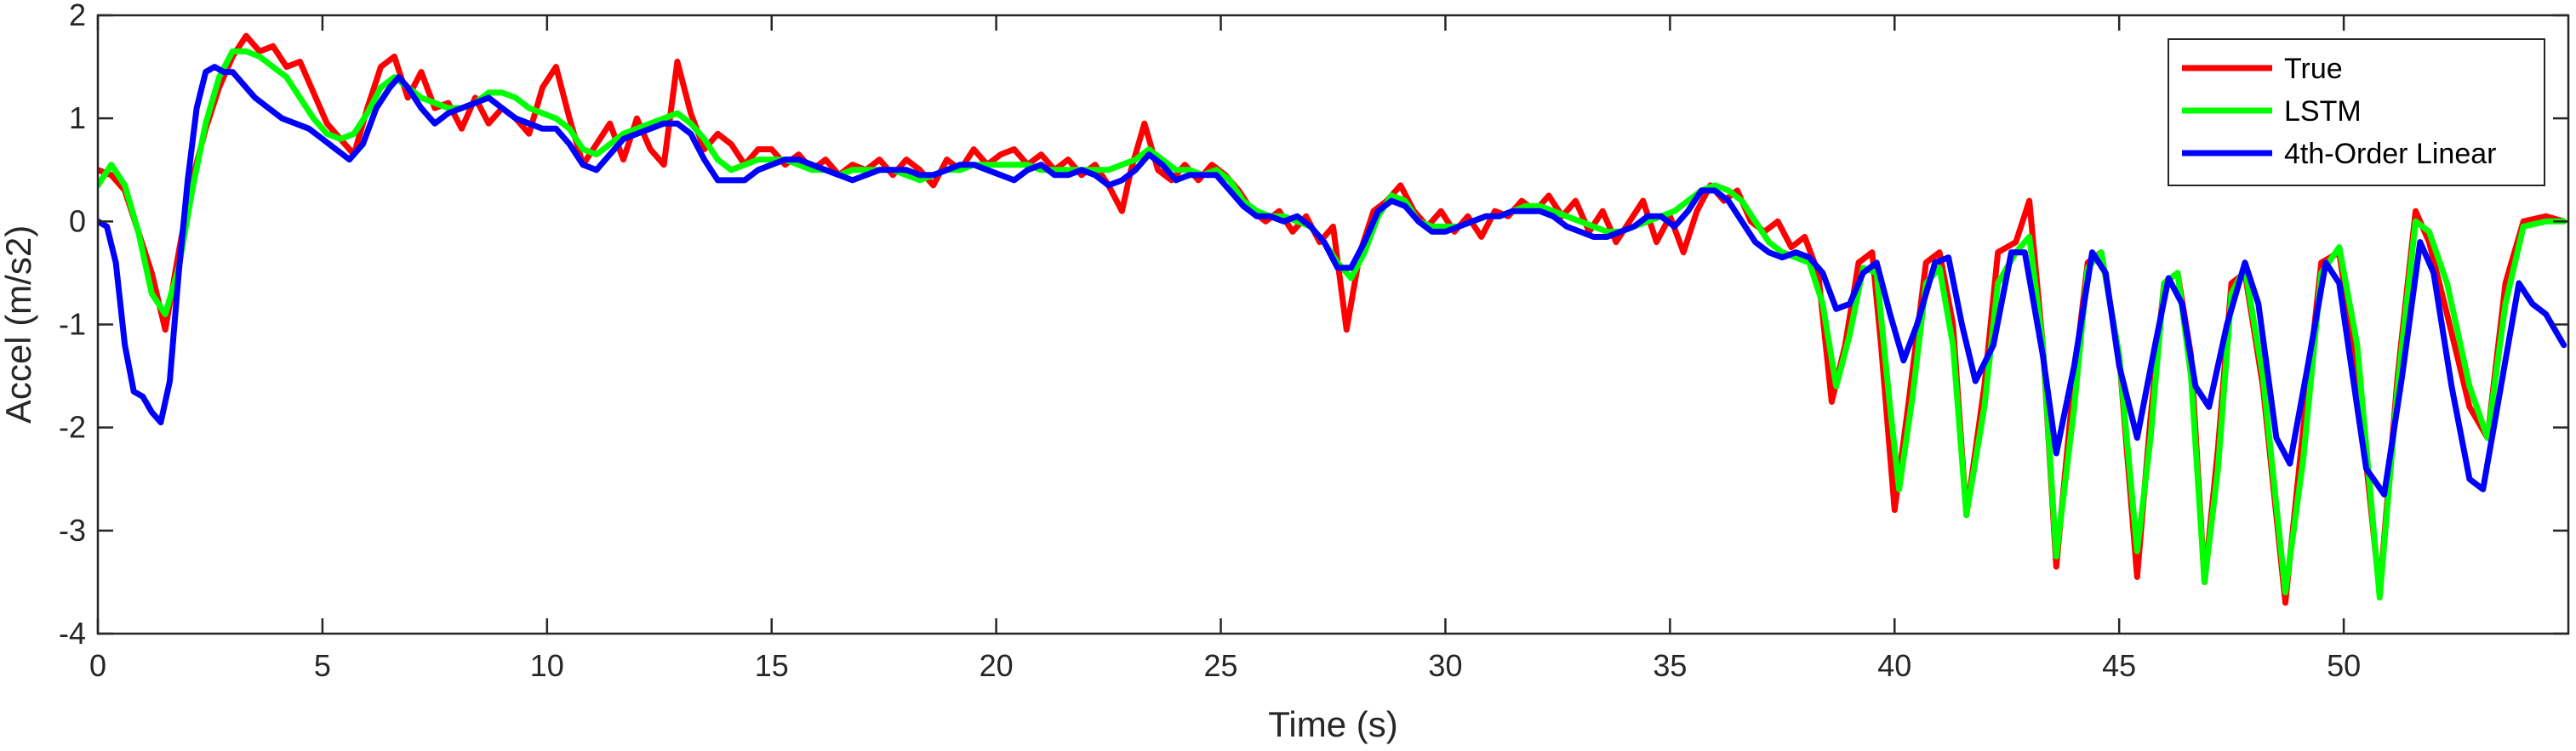  Describe the element at coordinates (19, 324) in the screenshot. I see `y-axis-label: Accel (m/s2)` at that location.